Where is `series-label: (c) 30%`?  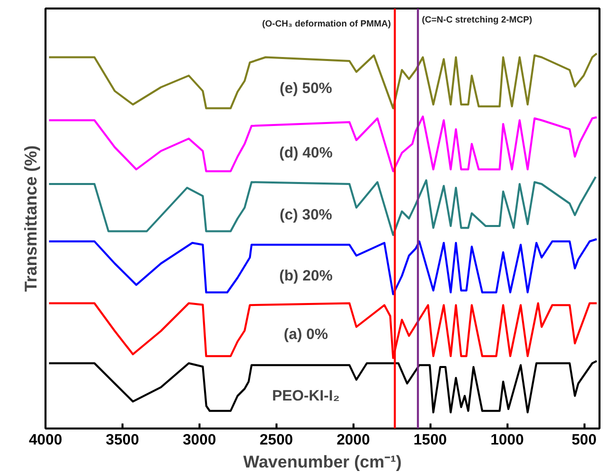 series-label: (c) 30% is located at coordinates (306, 215).